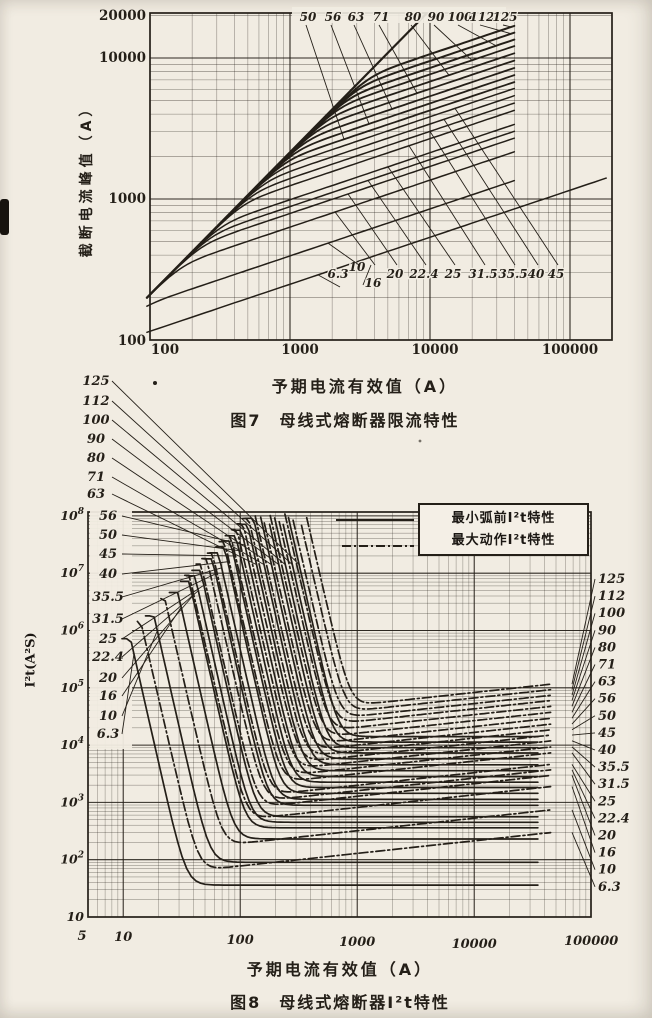 The width and height of the screenshot is (652, 1018). What do you see at coordinates (365, 386) in the screenshot?
I see `figure7-x-axis-title: 予期电流有效值（A）` at bounding box center [365, 386].